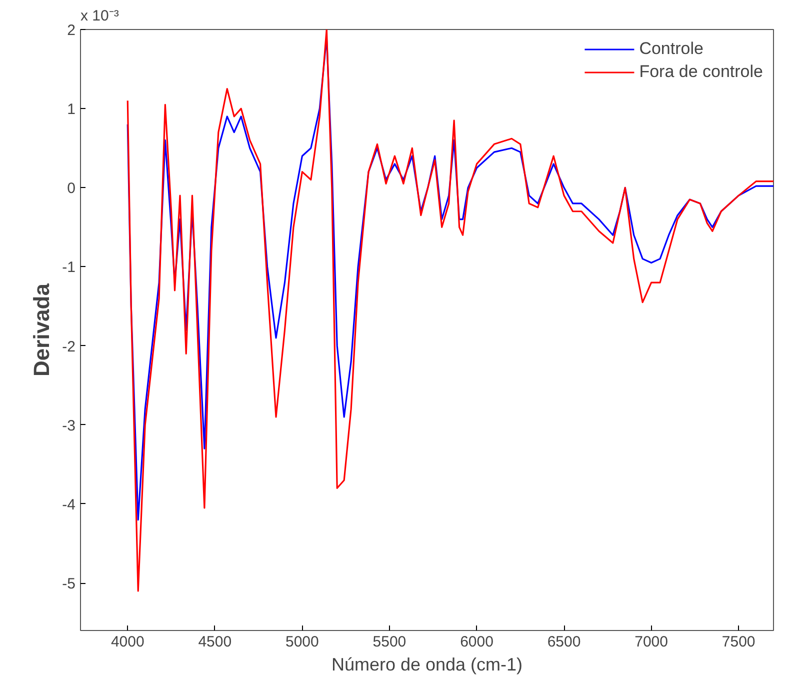 The width and height of the screenshot is (793, 677). I want to click on x-tick-label: 6000, so click(477, 642).